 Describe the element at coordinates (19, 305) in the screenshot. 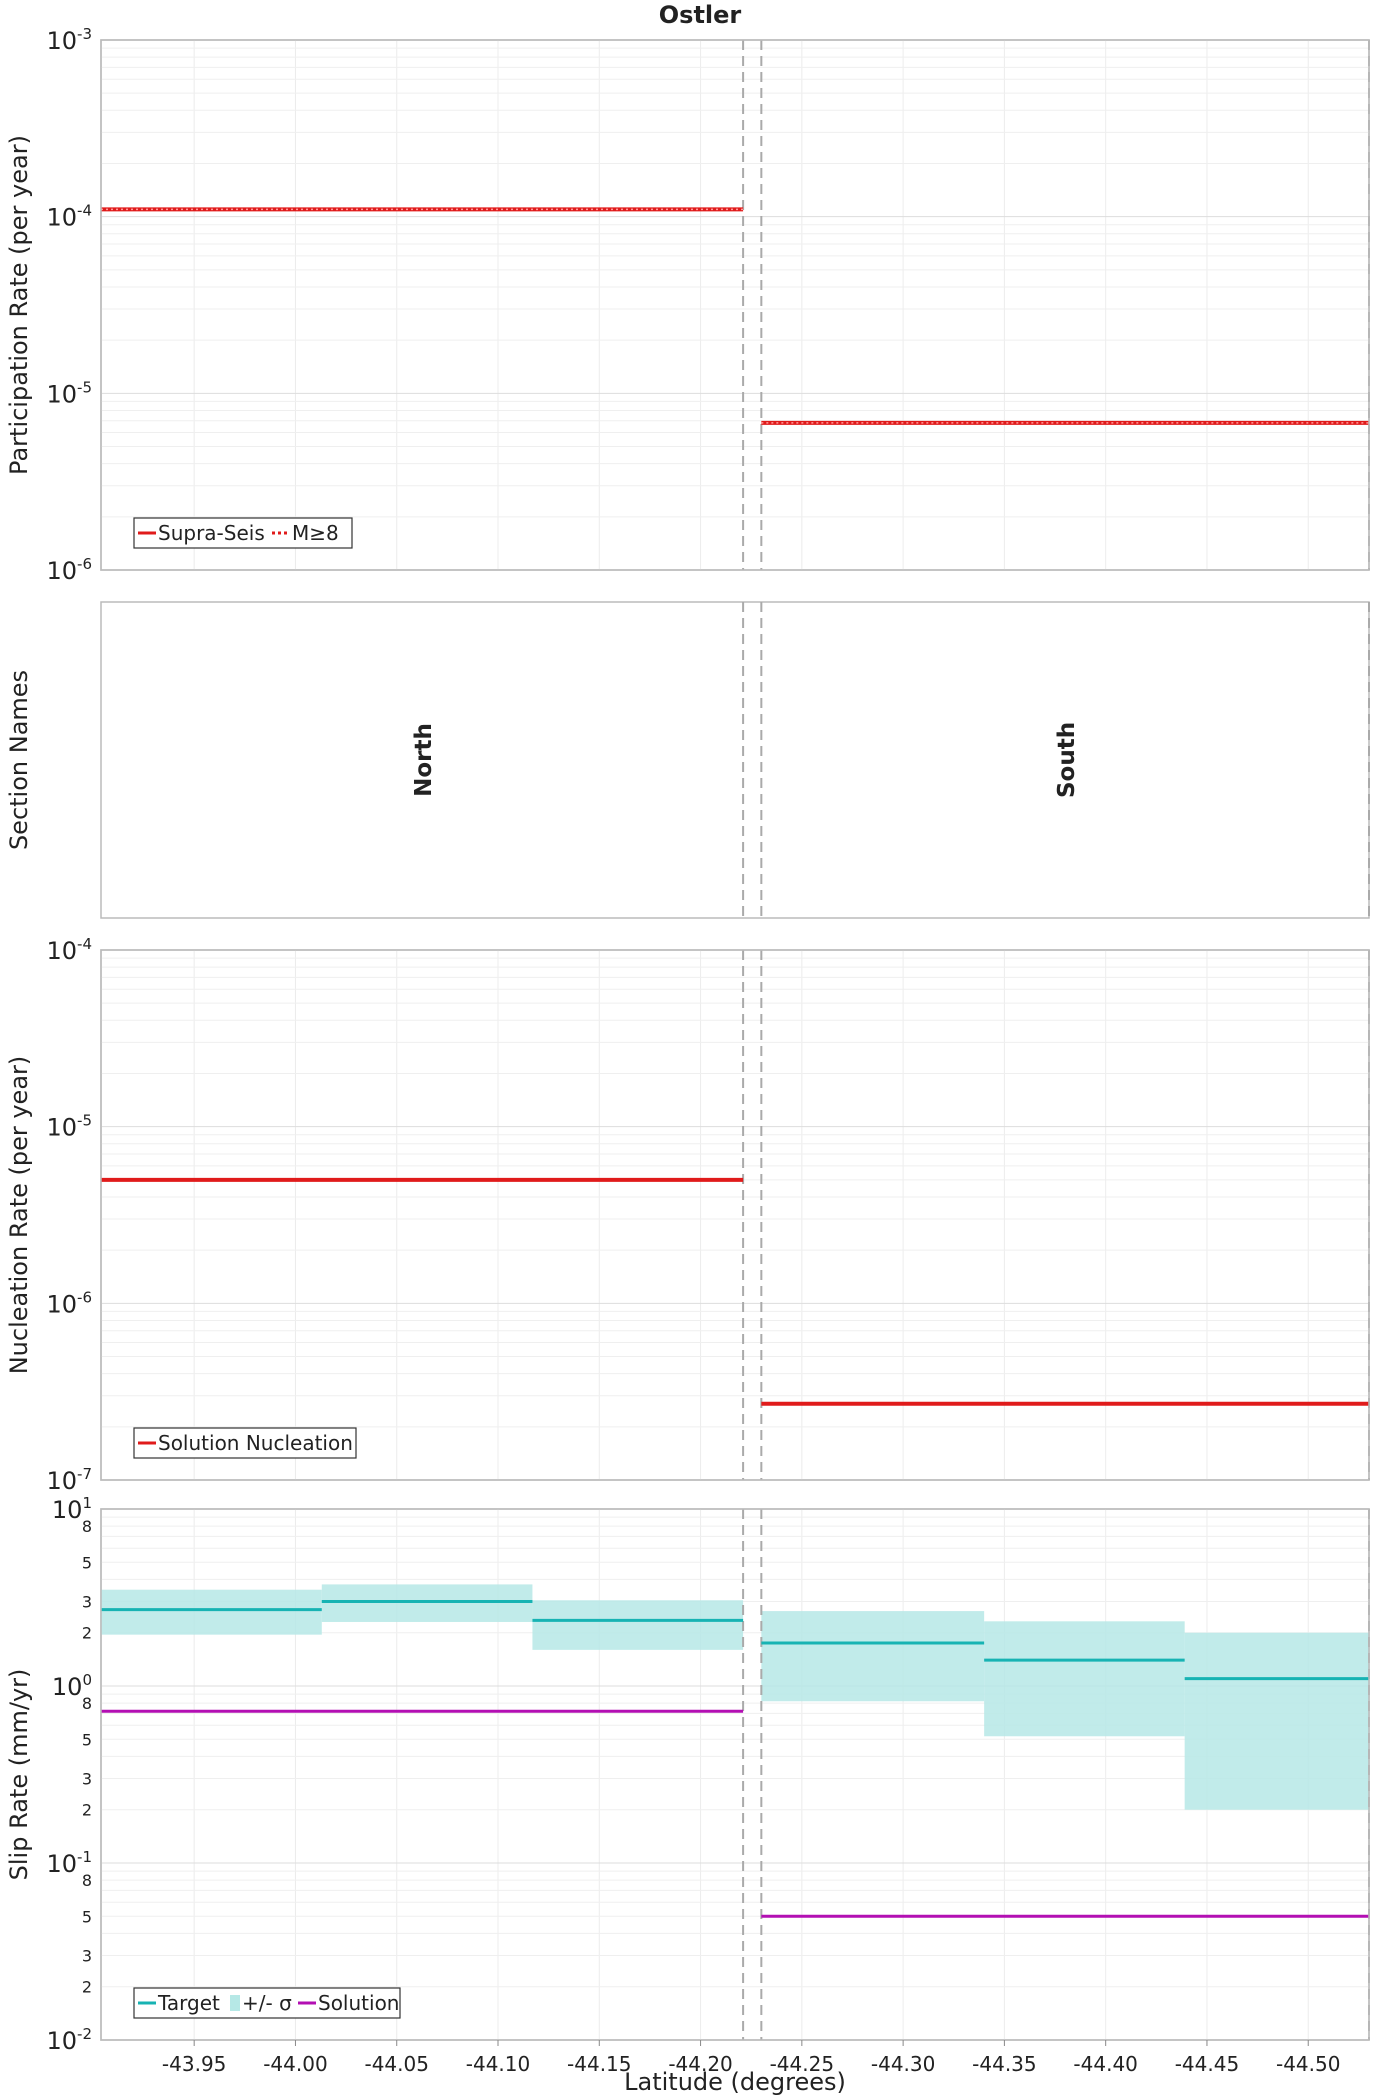

I see `y-axis-label: Participation Rate (per year)` at that location.